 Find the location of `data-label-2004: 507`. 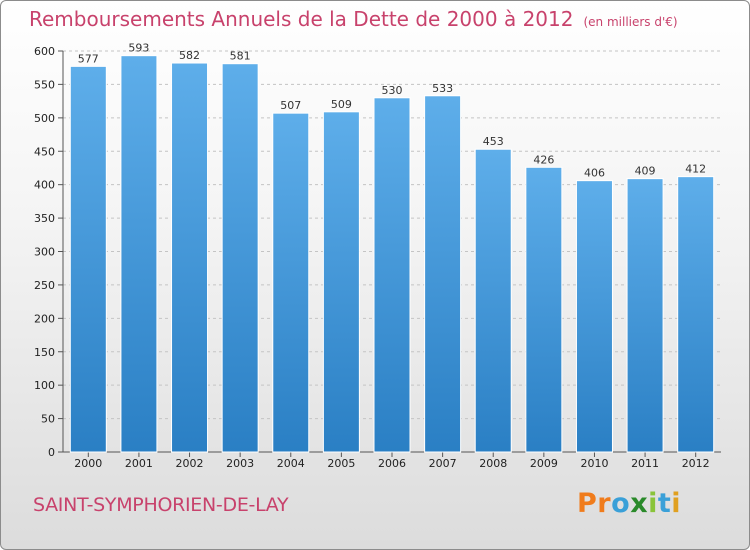

data-label-2004: 507 is located at coordinates (290, 105).